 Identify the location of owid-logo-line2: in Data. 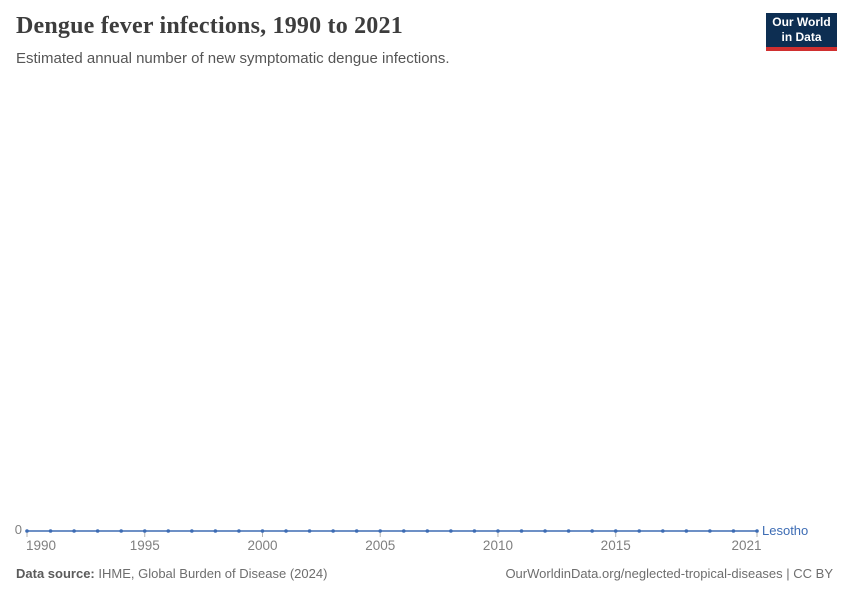
(801, 37).